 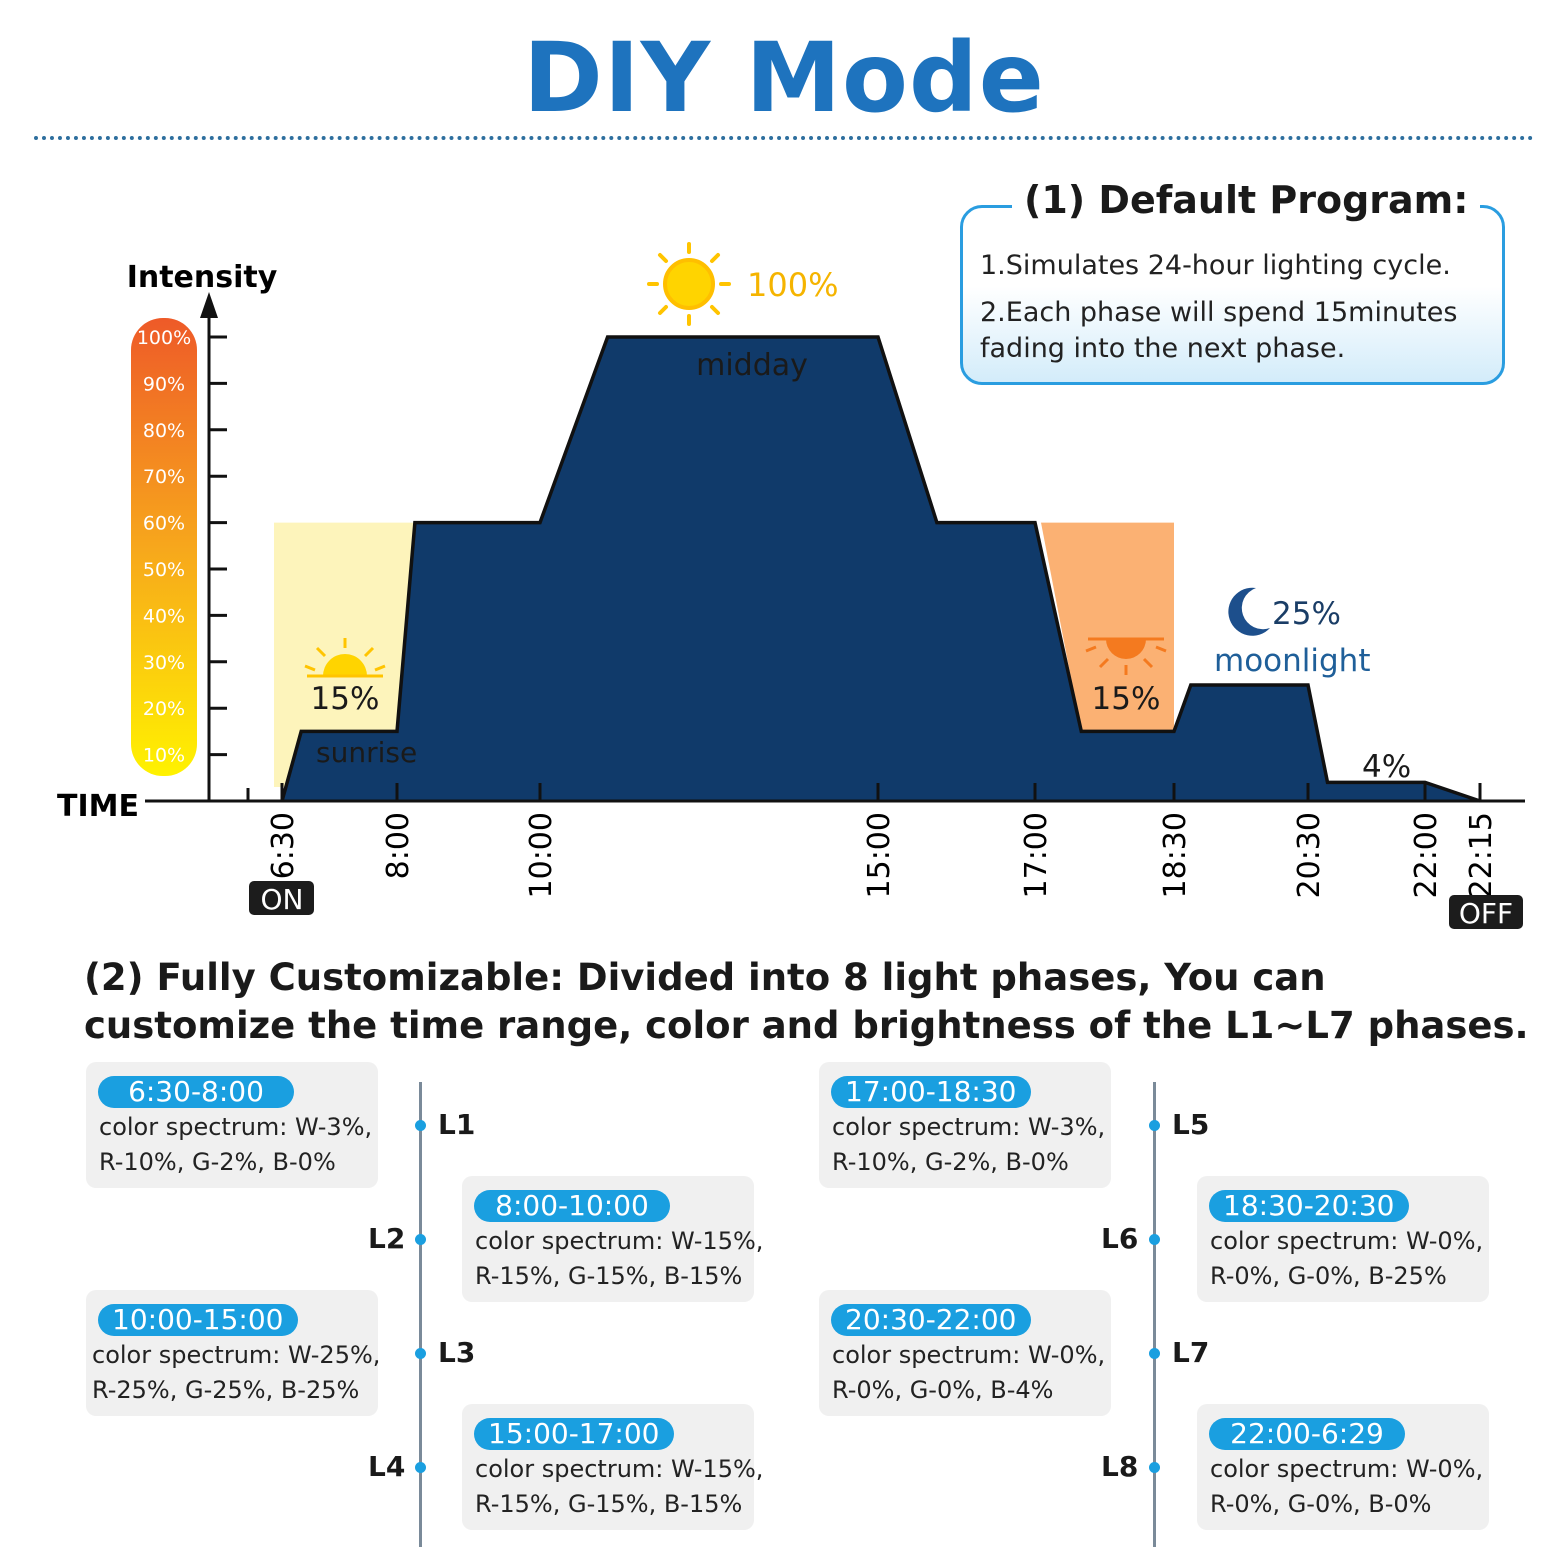 What do you see at coordinates (1232, 295) in the screenshot?
I see `default-program-box` at bounding box center [1232, 295].